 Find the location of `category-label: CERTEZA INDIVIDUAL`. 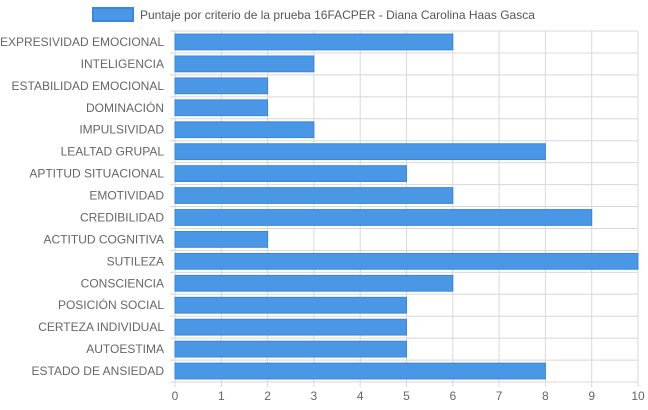

category-label: CERTEZA INDIVIDUAL is located at coordinates (101, 327).